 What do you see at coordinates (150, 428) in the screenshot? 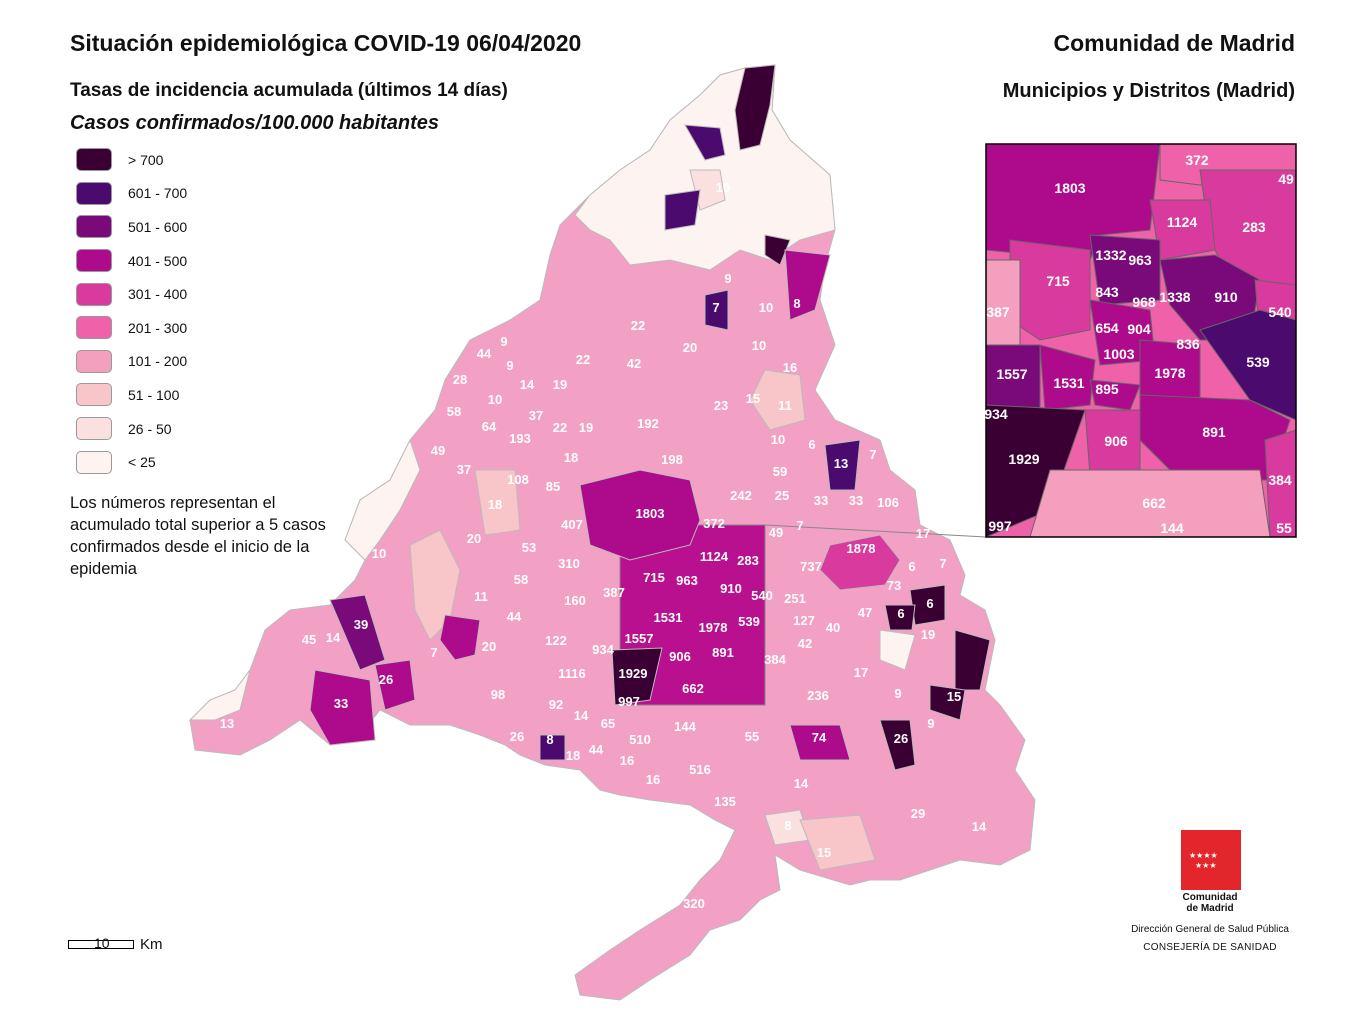
I see `legend-label: 26 - 50` at bounding box center [150, 428].